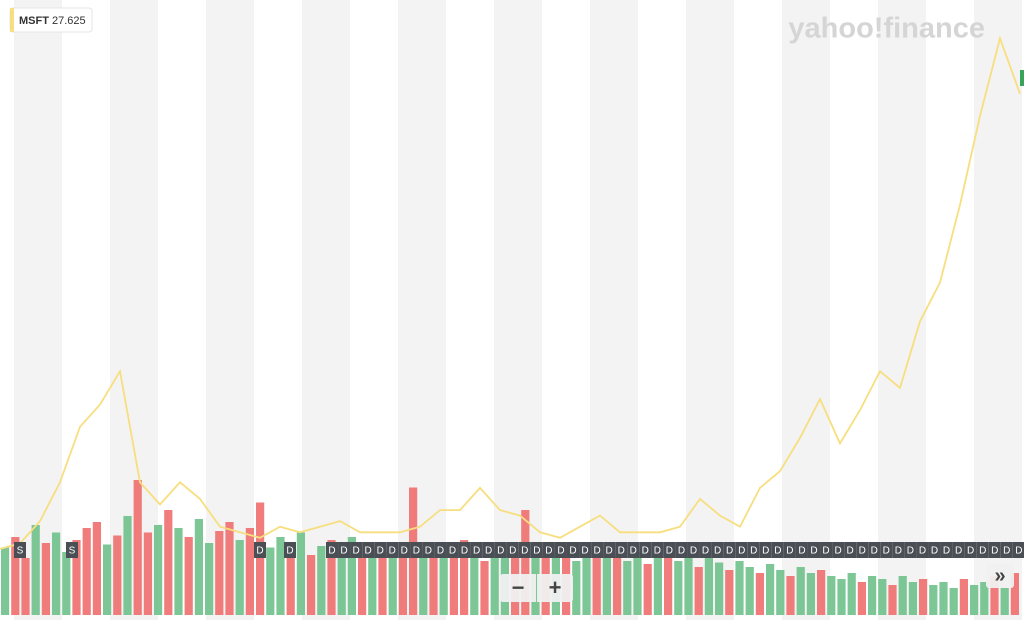  Describe the element at coordinates (12, 20) in the screenshot. I see `legend-swatch` at that location.